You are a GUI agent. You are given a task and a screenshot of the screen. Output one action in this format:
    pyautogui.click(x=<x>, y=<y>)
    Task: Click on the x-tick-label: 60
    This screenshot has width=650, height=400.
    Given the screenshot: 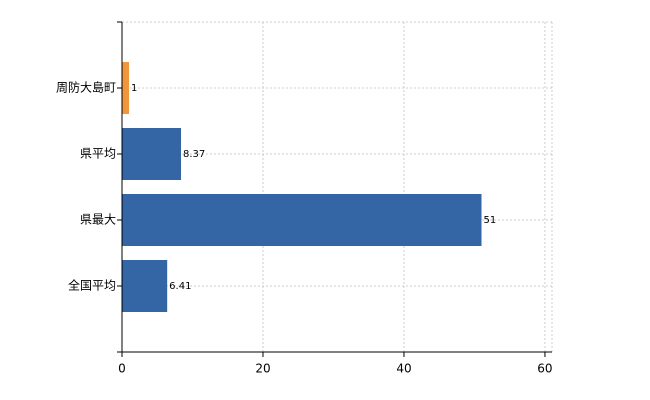 What is the action you would take?
    pyautogui.click(x=544, y=369)
    